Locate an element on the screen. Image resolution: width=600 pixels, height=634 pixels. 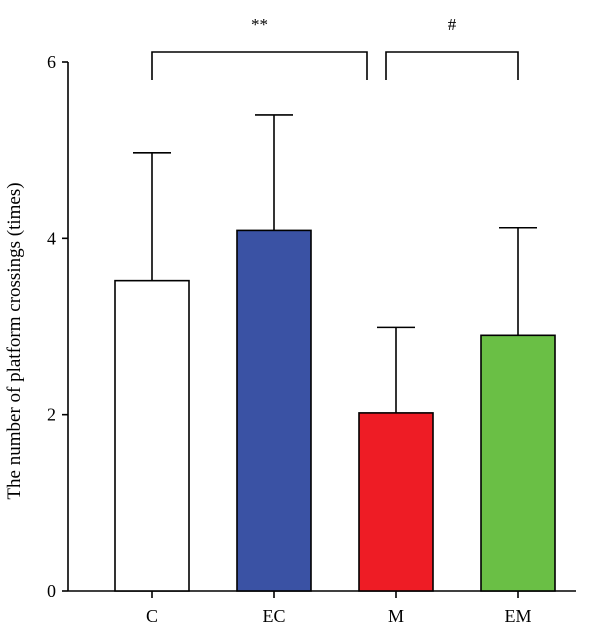
bar-em is located at coordinates (518, 463).